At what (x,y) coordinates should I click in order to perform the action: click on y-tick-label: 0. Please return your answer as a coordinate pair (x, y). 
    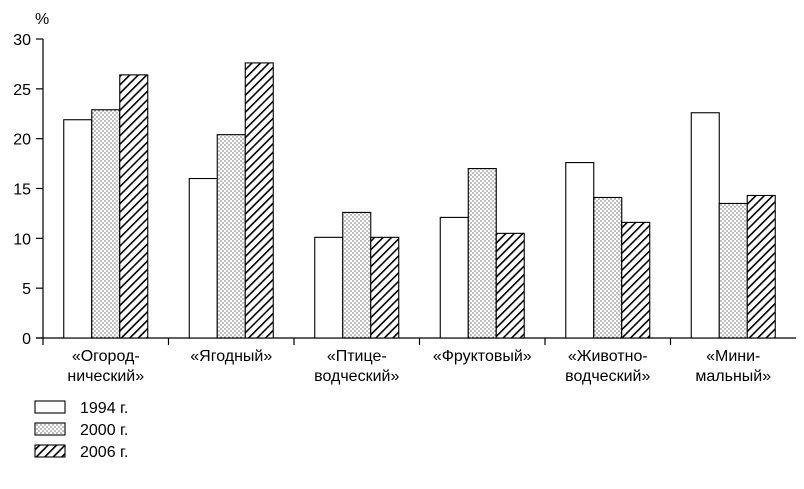
    Looking at the image, I should click on (26, 339).